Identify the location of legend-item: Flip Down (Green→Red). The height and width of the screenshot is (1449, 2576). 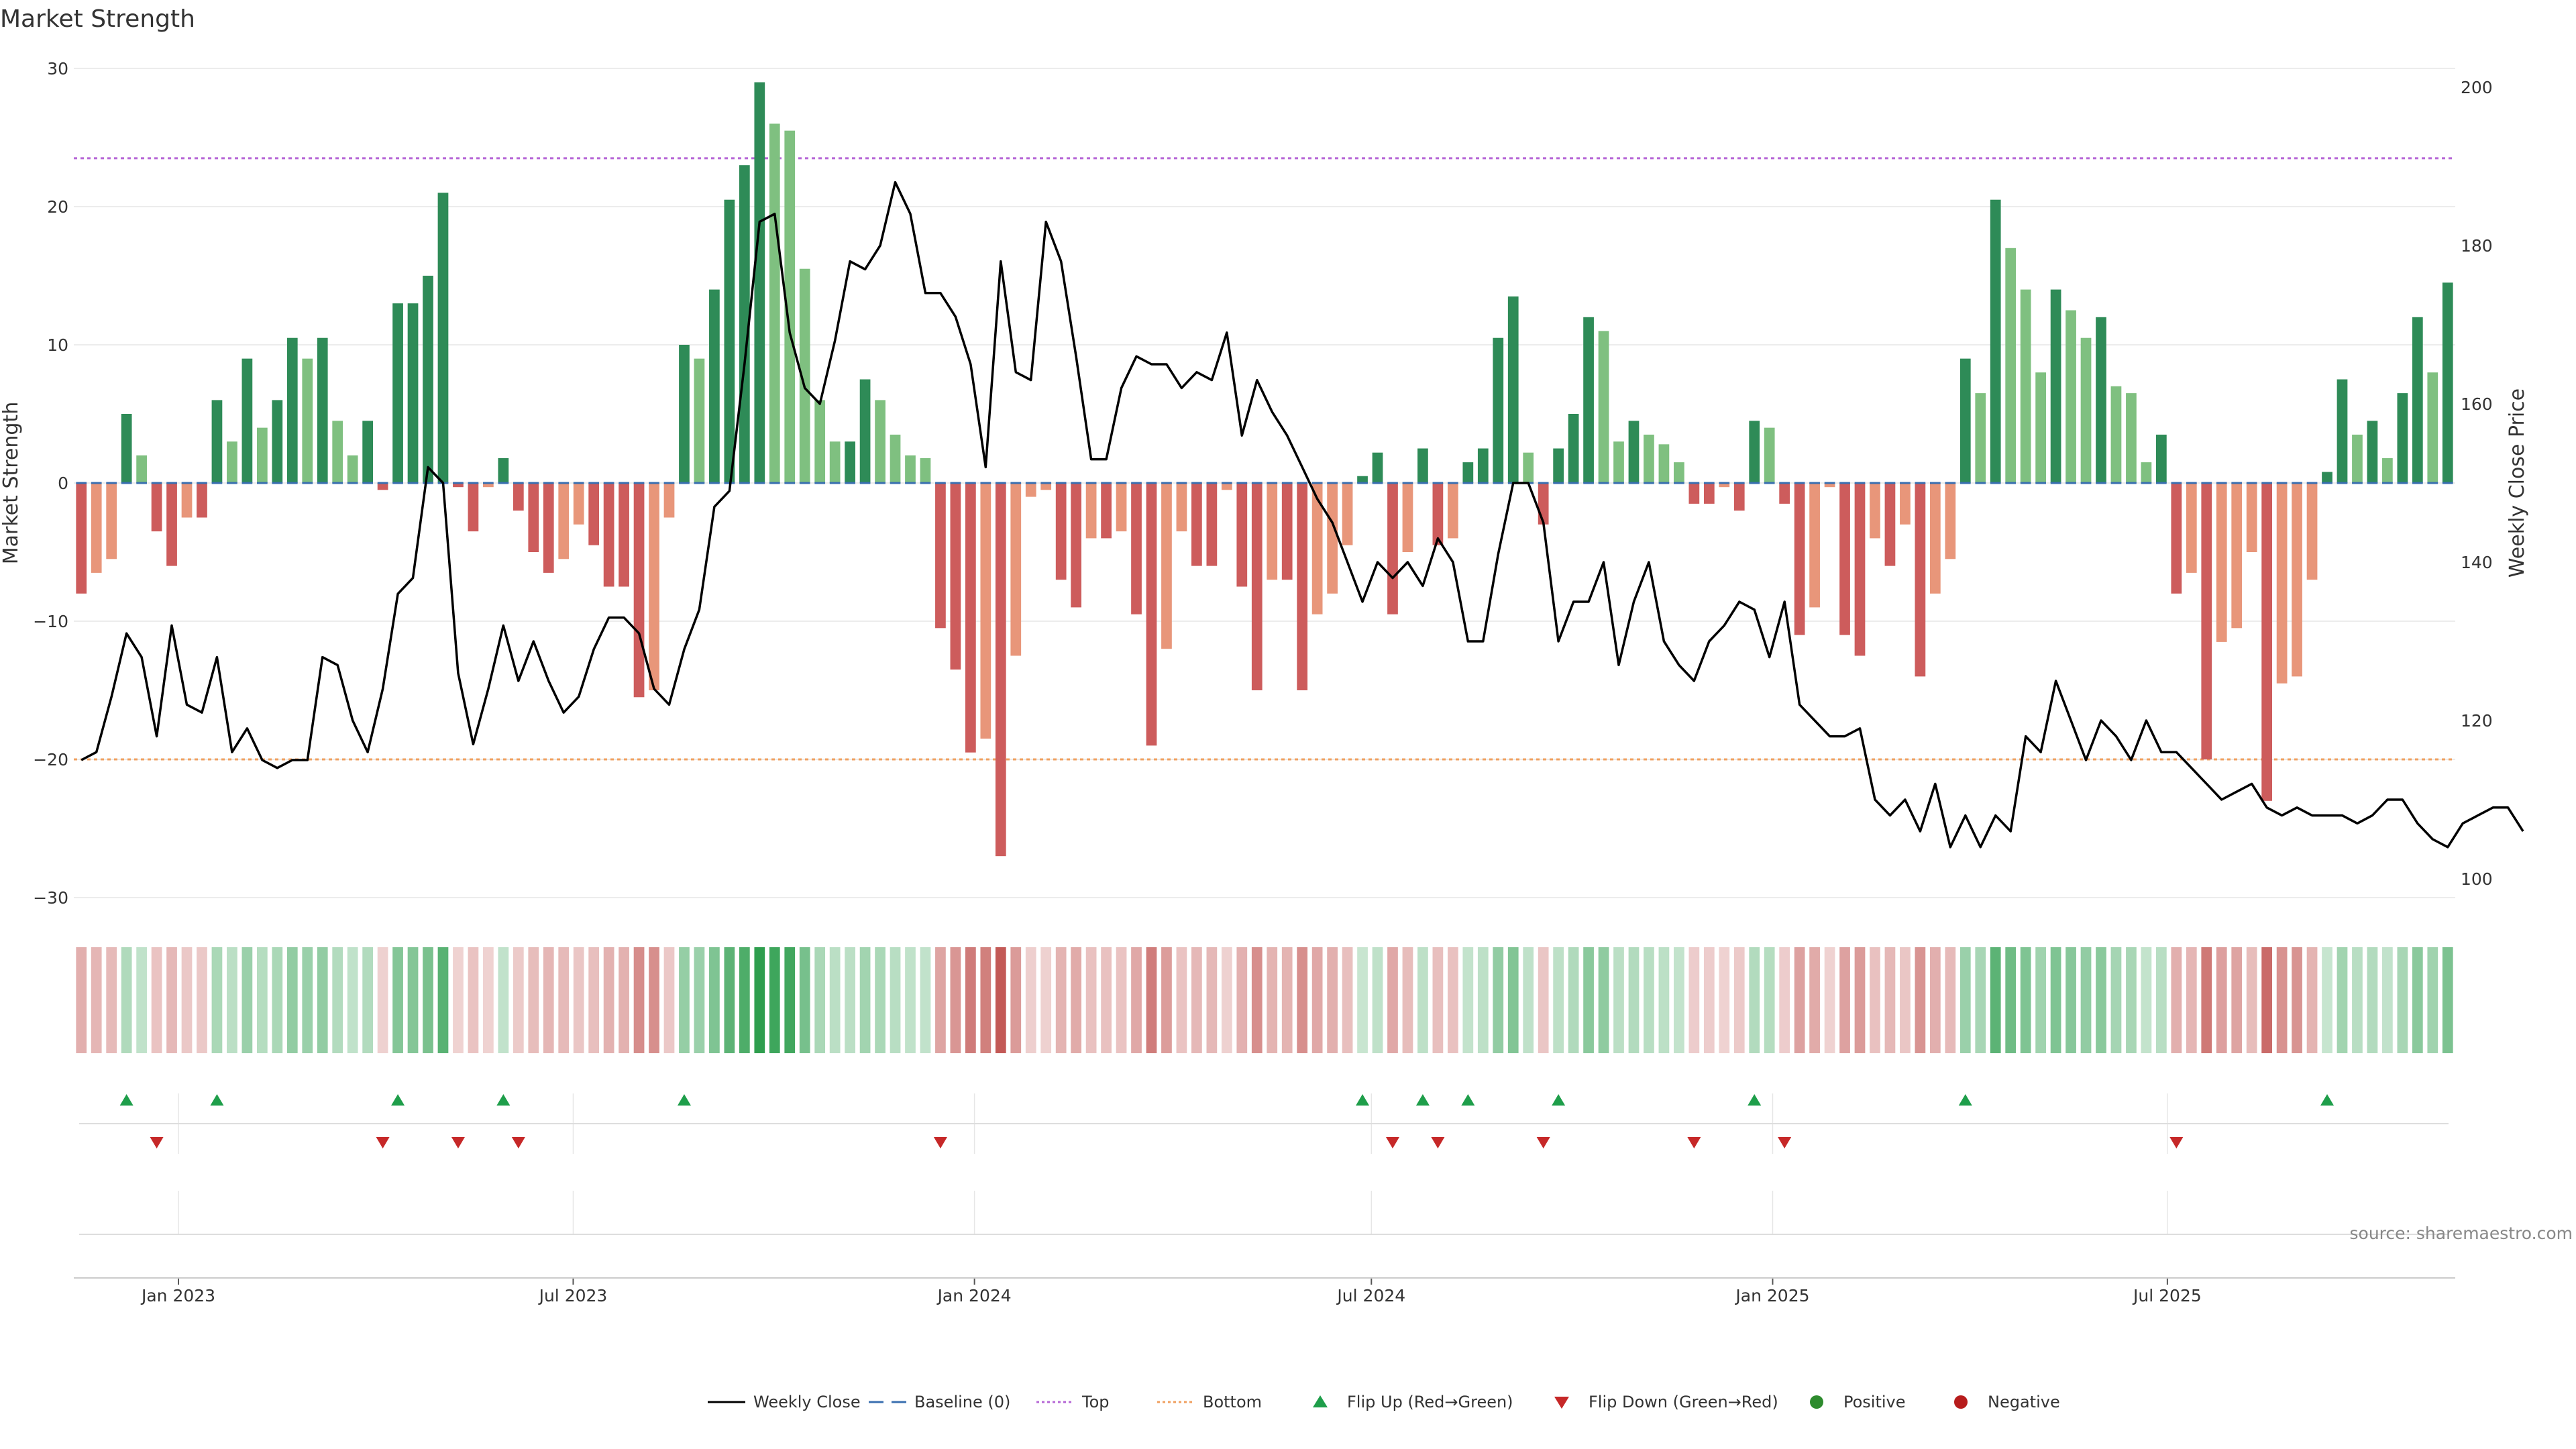
(1666, 1402).